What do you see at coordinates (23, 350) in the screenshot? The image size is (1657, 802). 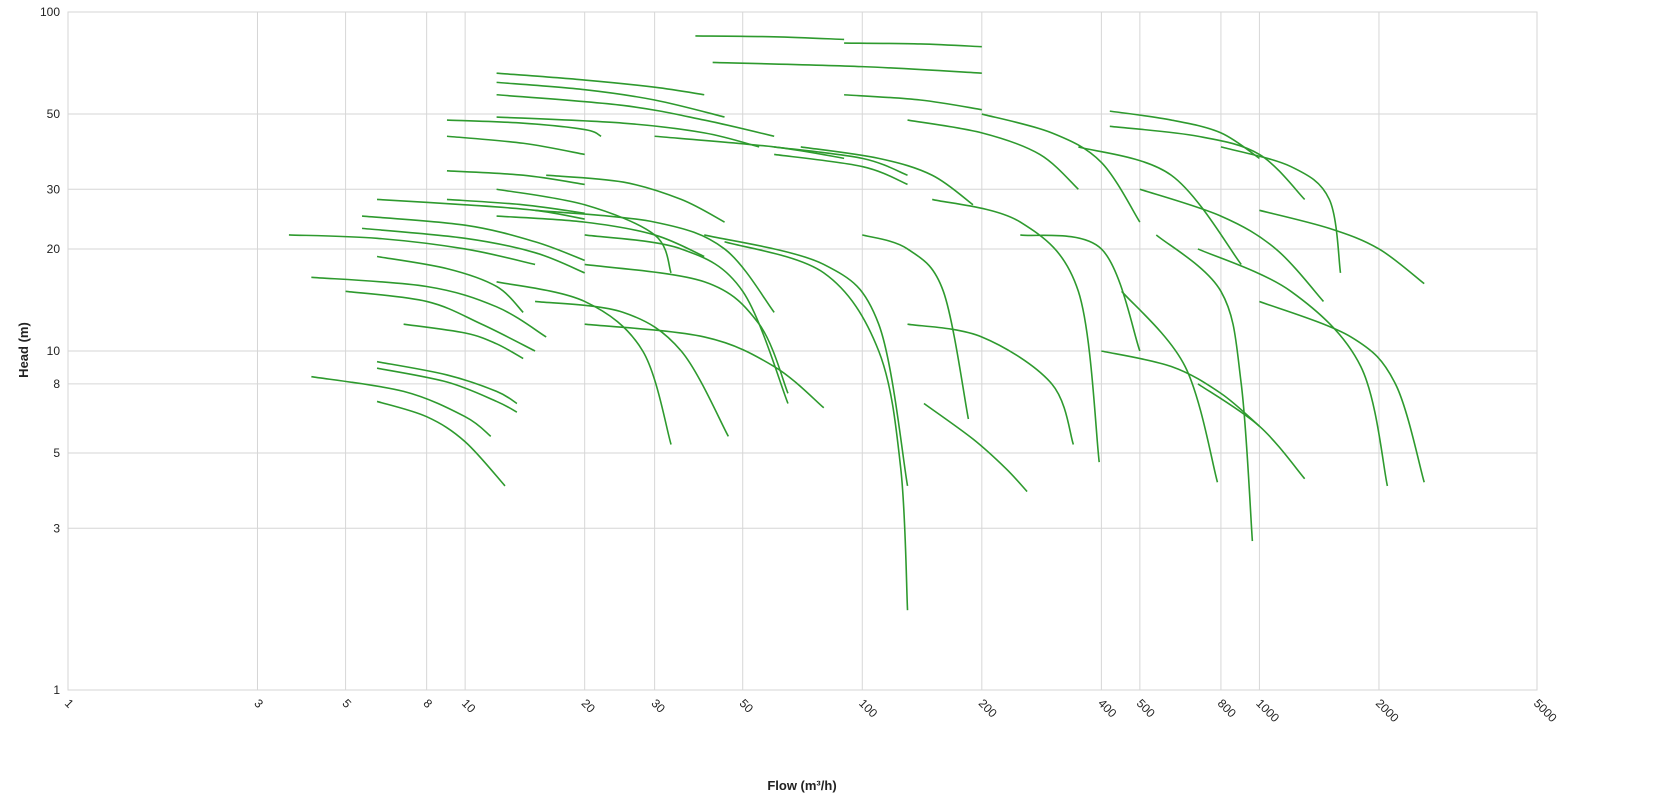 I see `y-axis-label: Head (m)` at bounding box center [23, 350].